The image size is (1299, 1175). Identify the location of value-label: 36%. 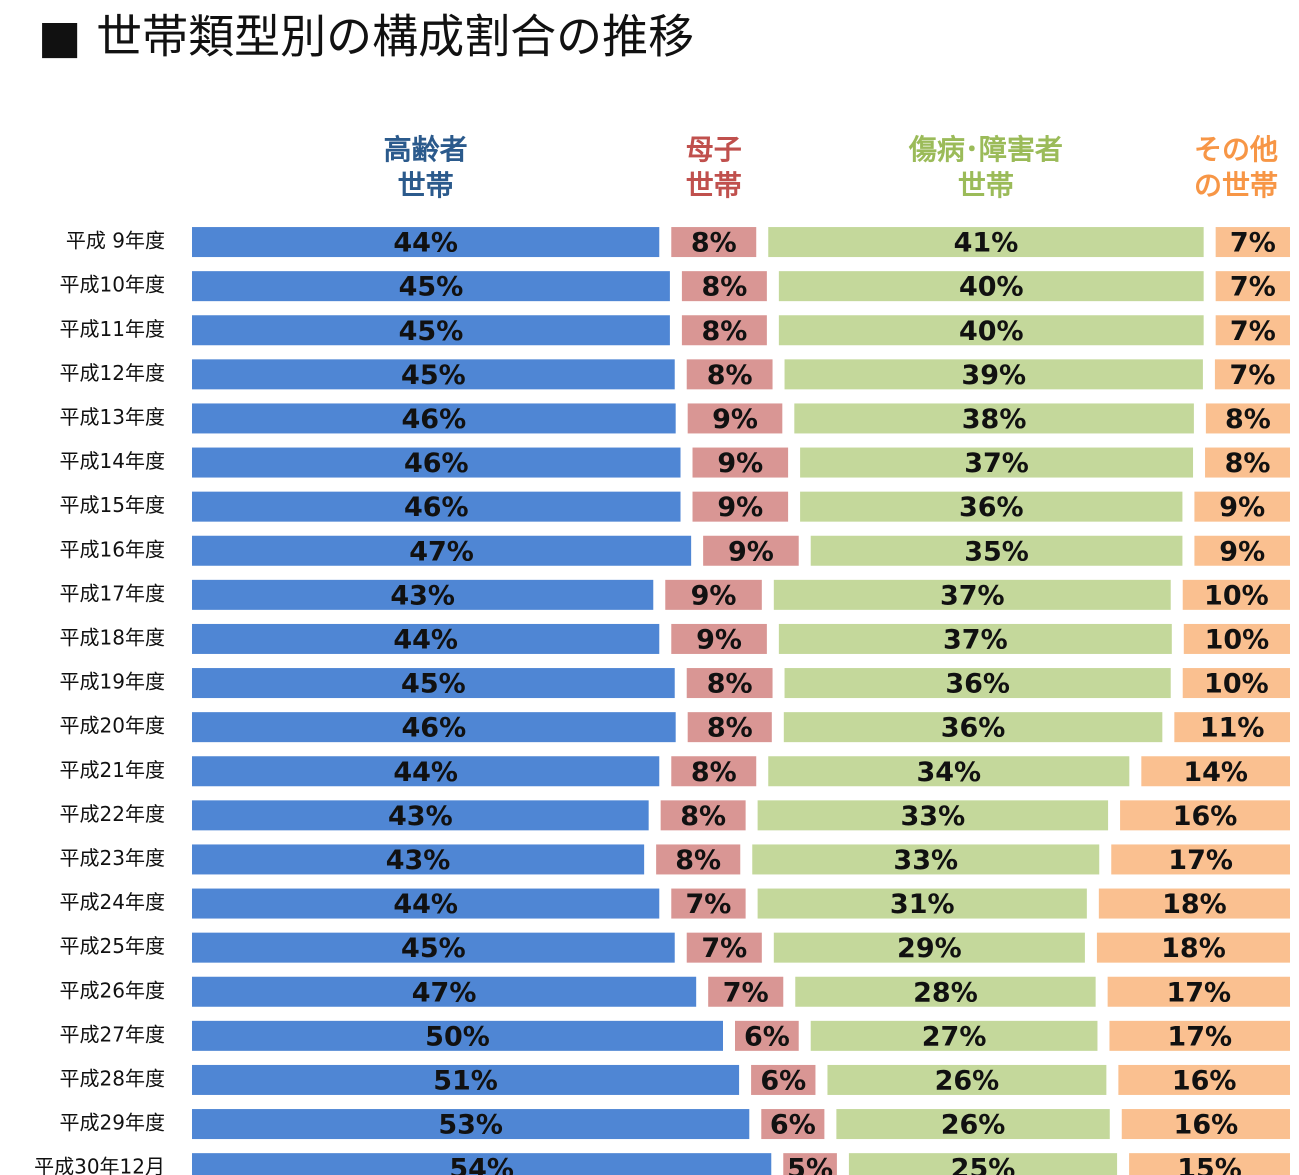
(973, 728).